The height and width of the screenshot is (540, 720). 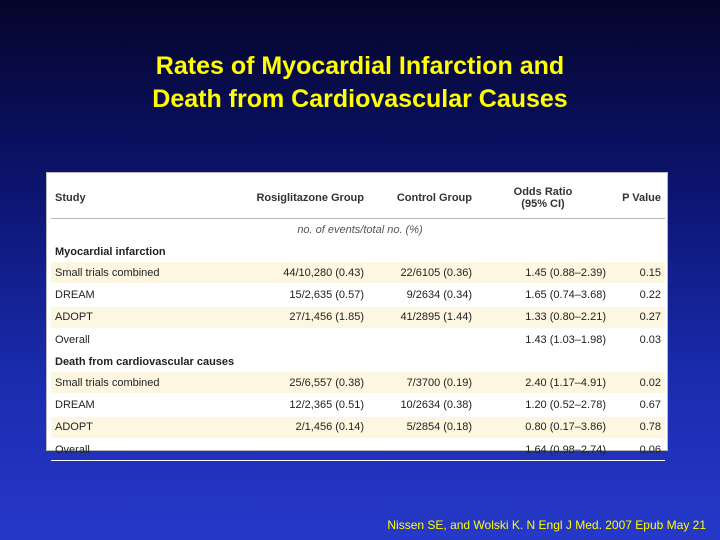 What do you see at coordinates (422, 405) in the screenshot?
I see `cell-control: 10/2634 (0.38)` at bounding box center [422, 405].